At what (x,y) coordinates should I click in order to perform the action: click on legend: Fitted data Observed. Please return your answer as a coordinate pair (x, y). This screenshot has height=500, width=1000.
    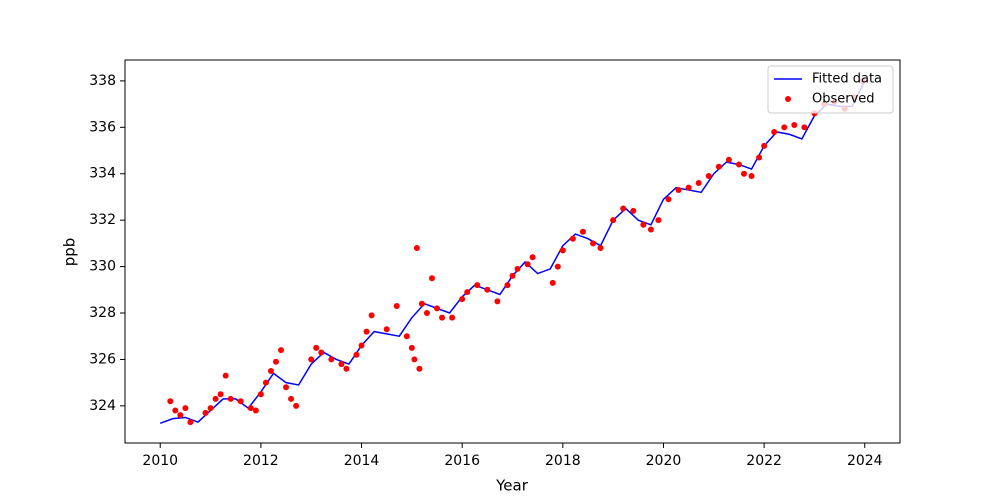
    Looking at the image, I should click on (830, 89).